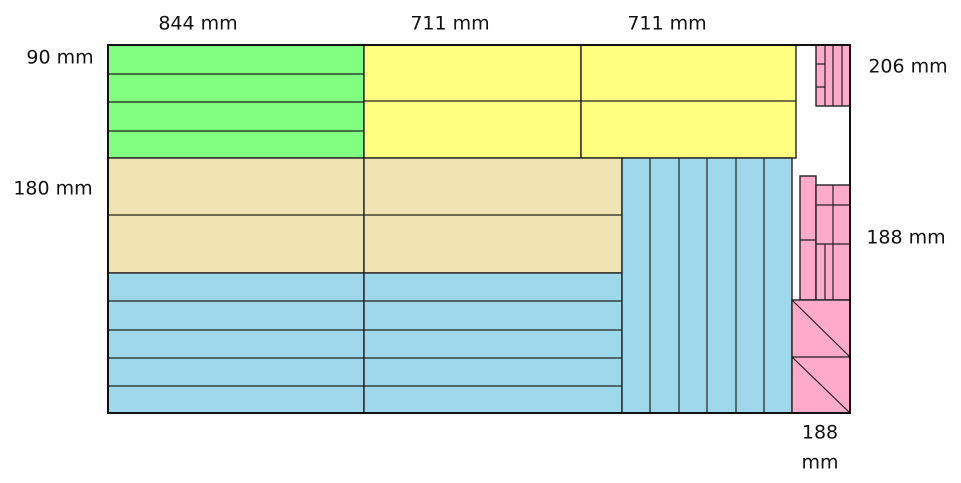  What do you see at coordinates (197, 24) in the screenshot?
I see `dimension-label: 844 mm` at bounding box center [197, 24].